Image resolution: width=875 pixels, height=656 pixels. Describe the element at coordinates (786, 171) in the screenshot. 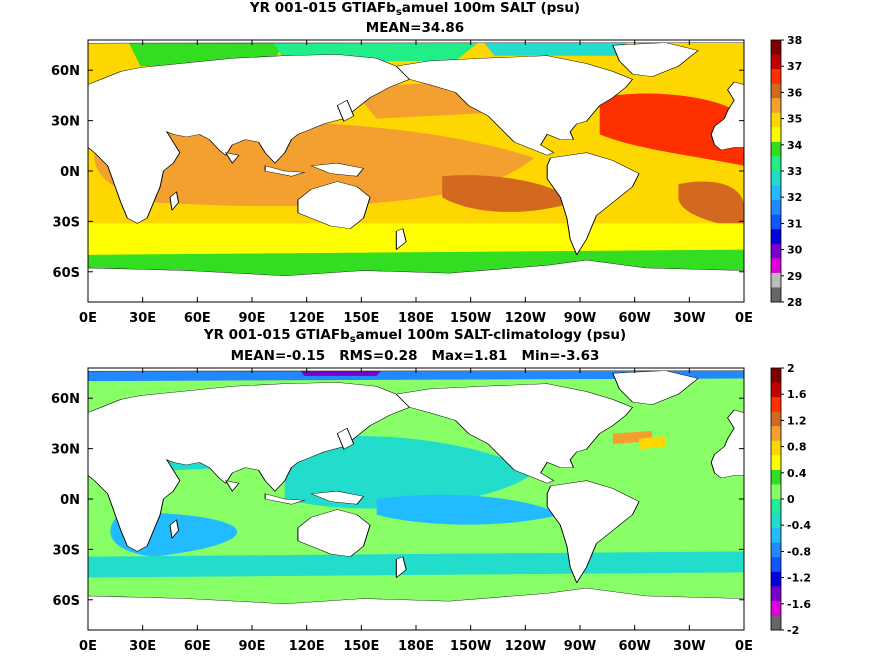

I see `colorbar-1: 38 37 36 35 34 33 32 31 30 29 28` at that location.